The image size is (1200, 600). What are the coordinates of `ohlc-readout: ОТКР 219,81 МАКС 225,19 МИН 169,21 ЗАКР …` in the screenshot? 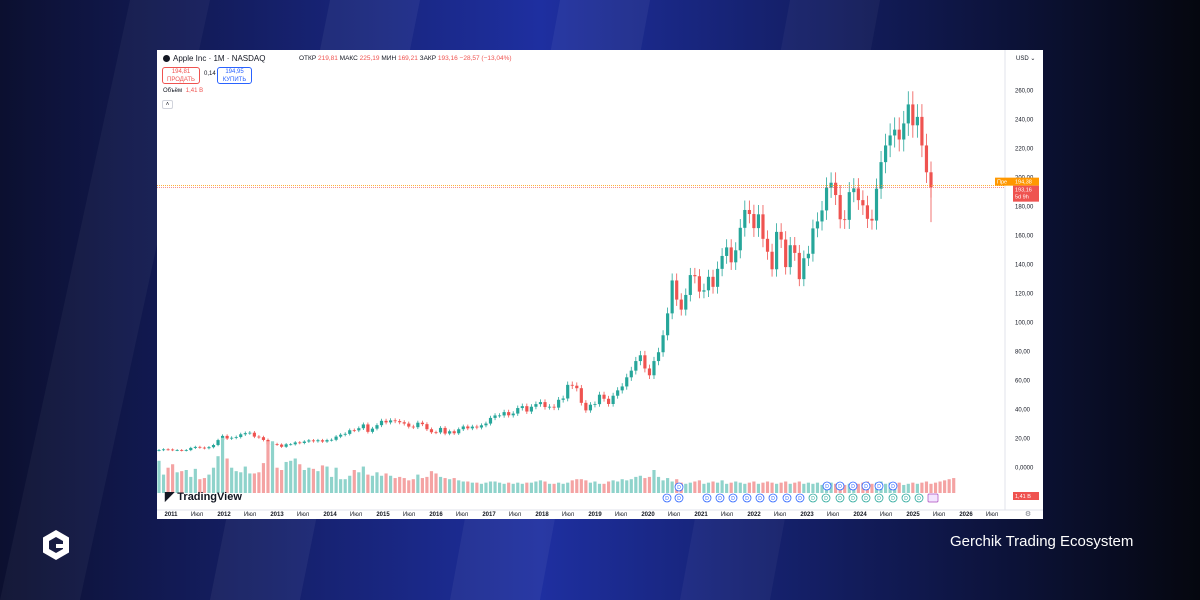 It's located at (405, 58).